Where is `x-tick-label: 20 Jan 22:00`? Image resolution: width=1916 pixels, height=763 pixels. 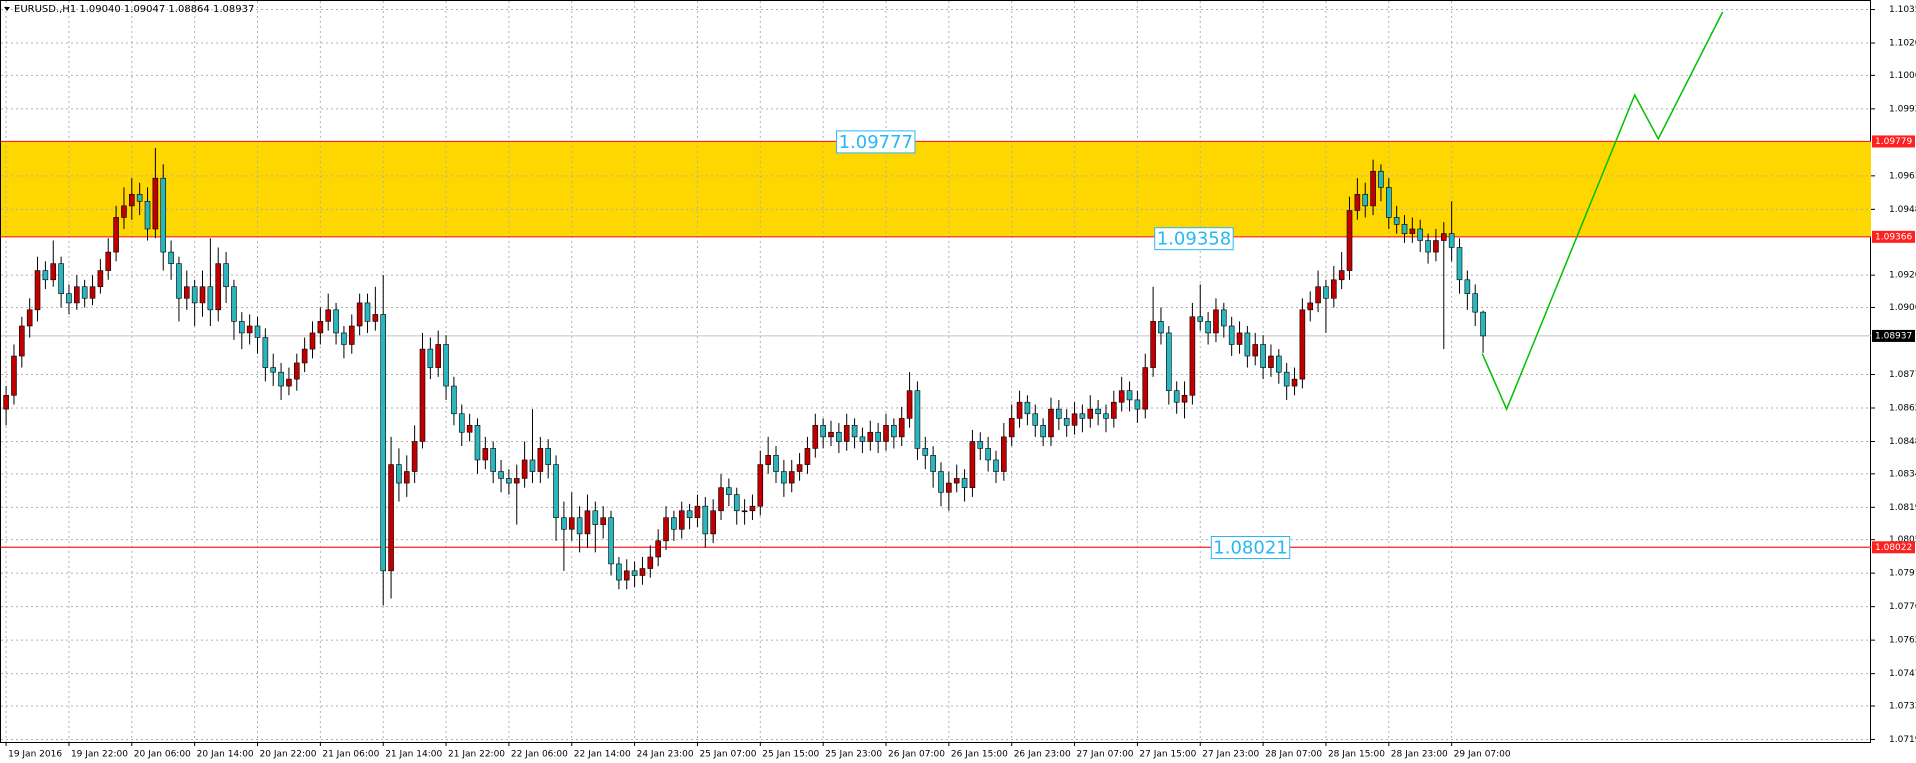
x-tick-label: 20 Jan 22:00 is located at coordinates (288, 755).